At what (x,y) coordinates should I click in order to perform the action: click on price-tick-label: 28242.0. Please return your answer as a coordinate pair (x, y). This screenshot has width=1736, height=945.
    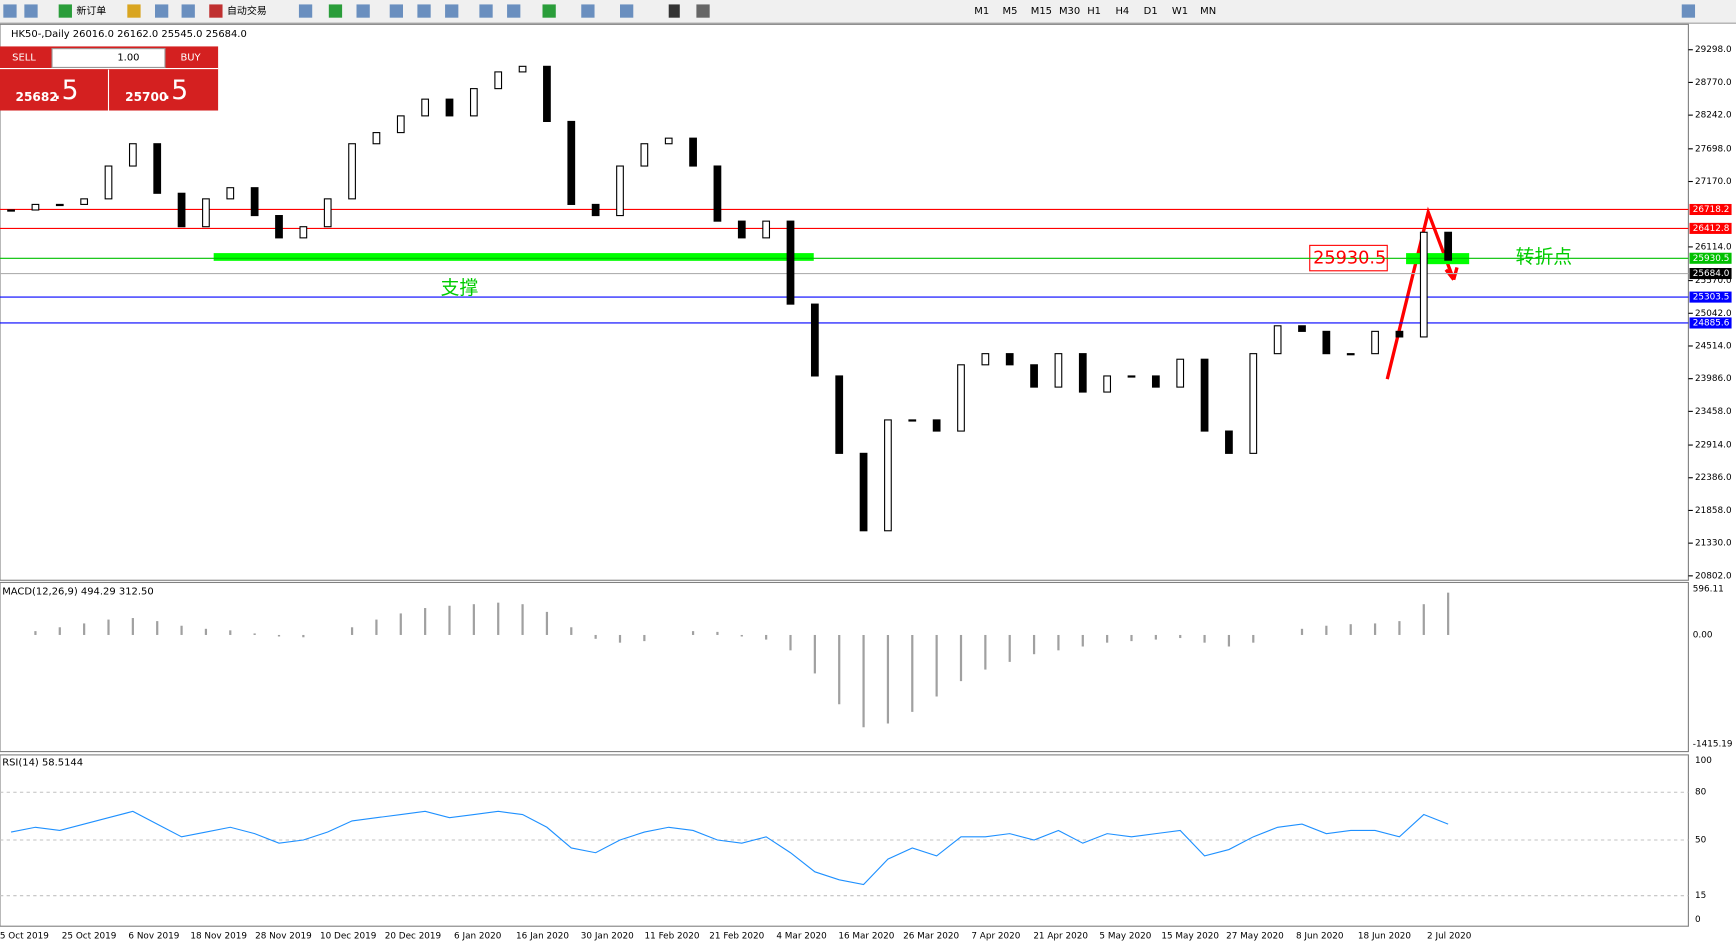
    Looking at the image, I should click on (1713, 116).